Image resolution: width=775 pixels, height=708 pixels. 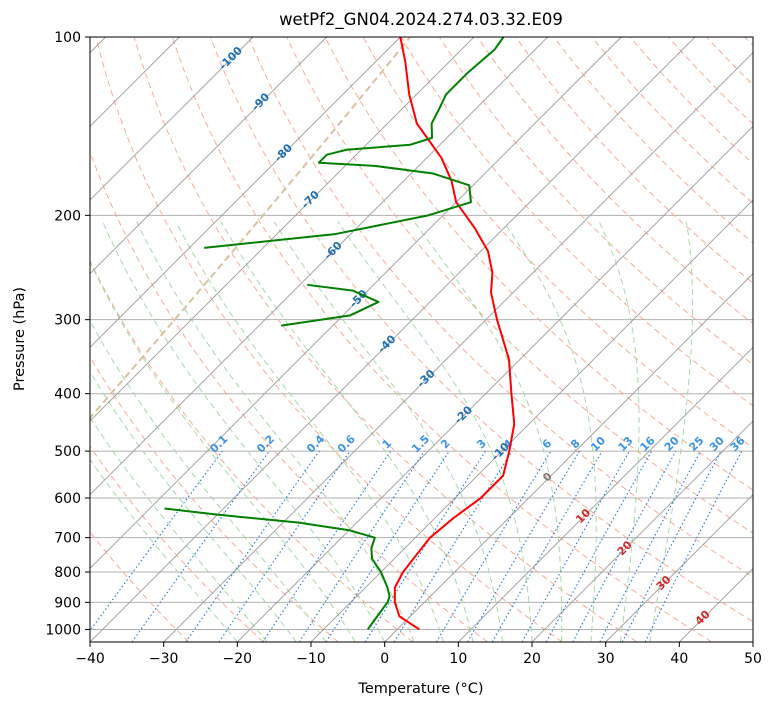 What do you see at coordinates (420, 689) in the screenshot?
I see `x-axis-title: Temperature (°C)` at bounding box center [420, 689].